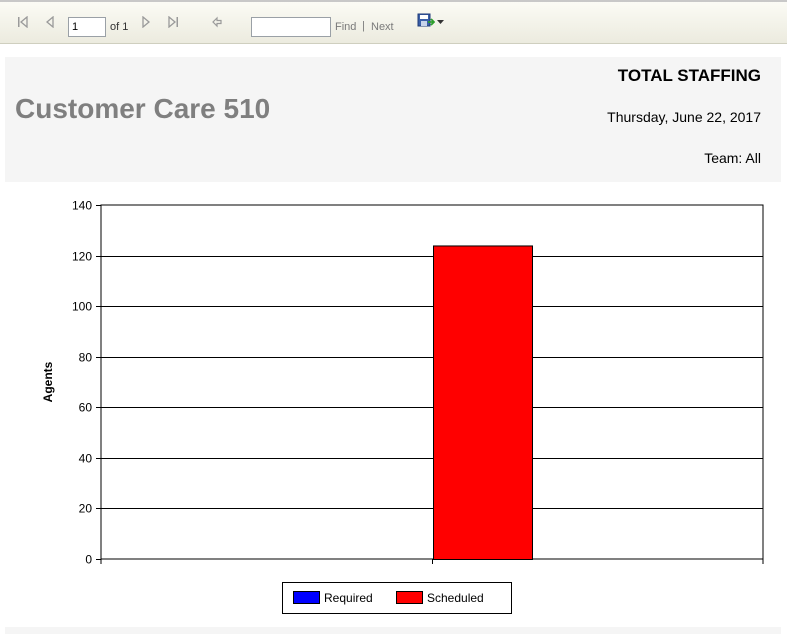 The height and width of the screenshot is (634, 787). Describe the element at coordinates (86, 408) in the screenshot. I see `y-tick-label: 60` at that location.